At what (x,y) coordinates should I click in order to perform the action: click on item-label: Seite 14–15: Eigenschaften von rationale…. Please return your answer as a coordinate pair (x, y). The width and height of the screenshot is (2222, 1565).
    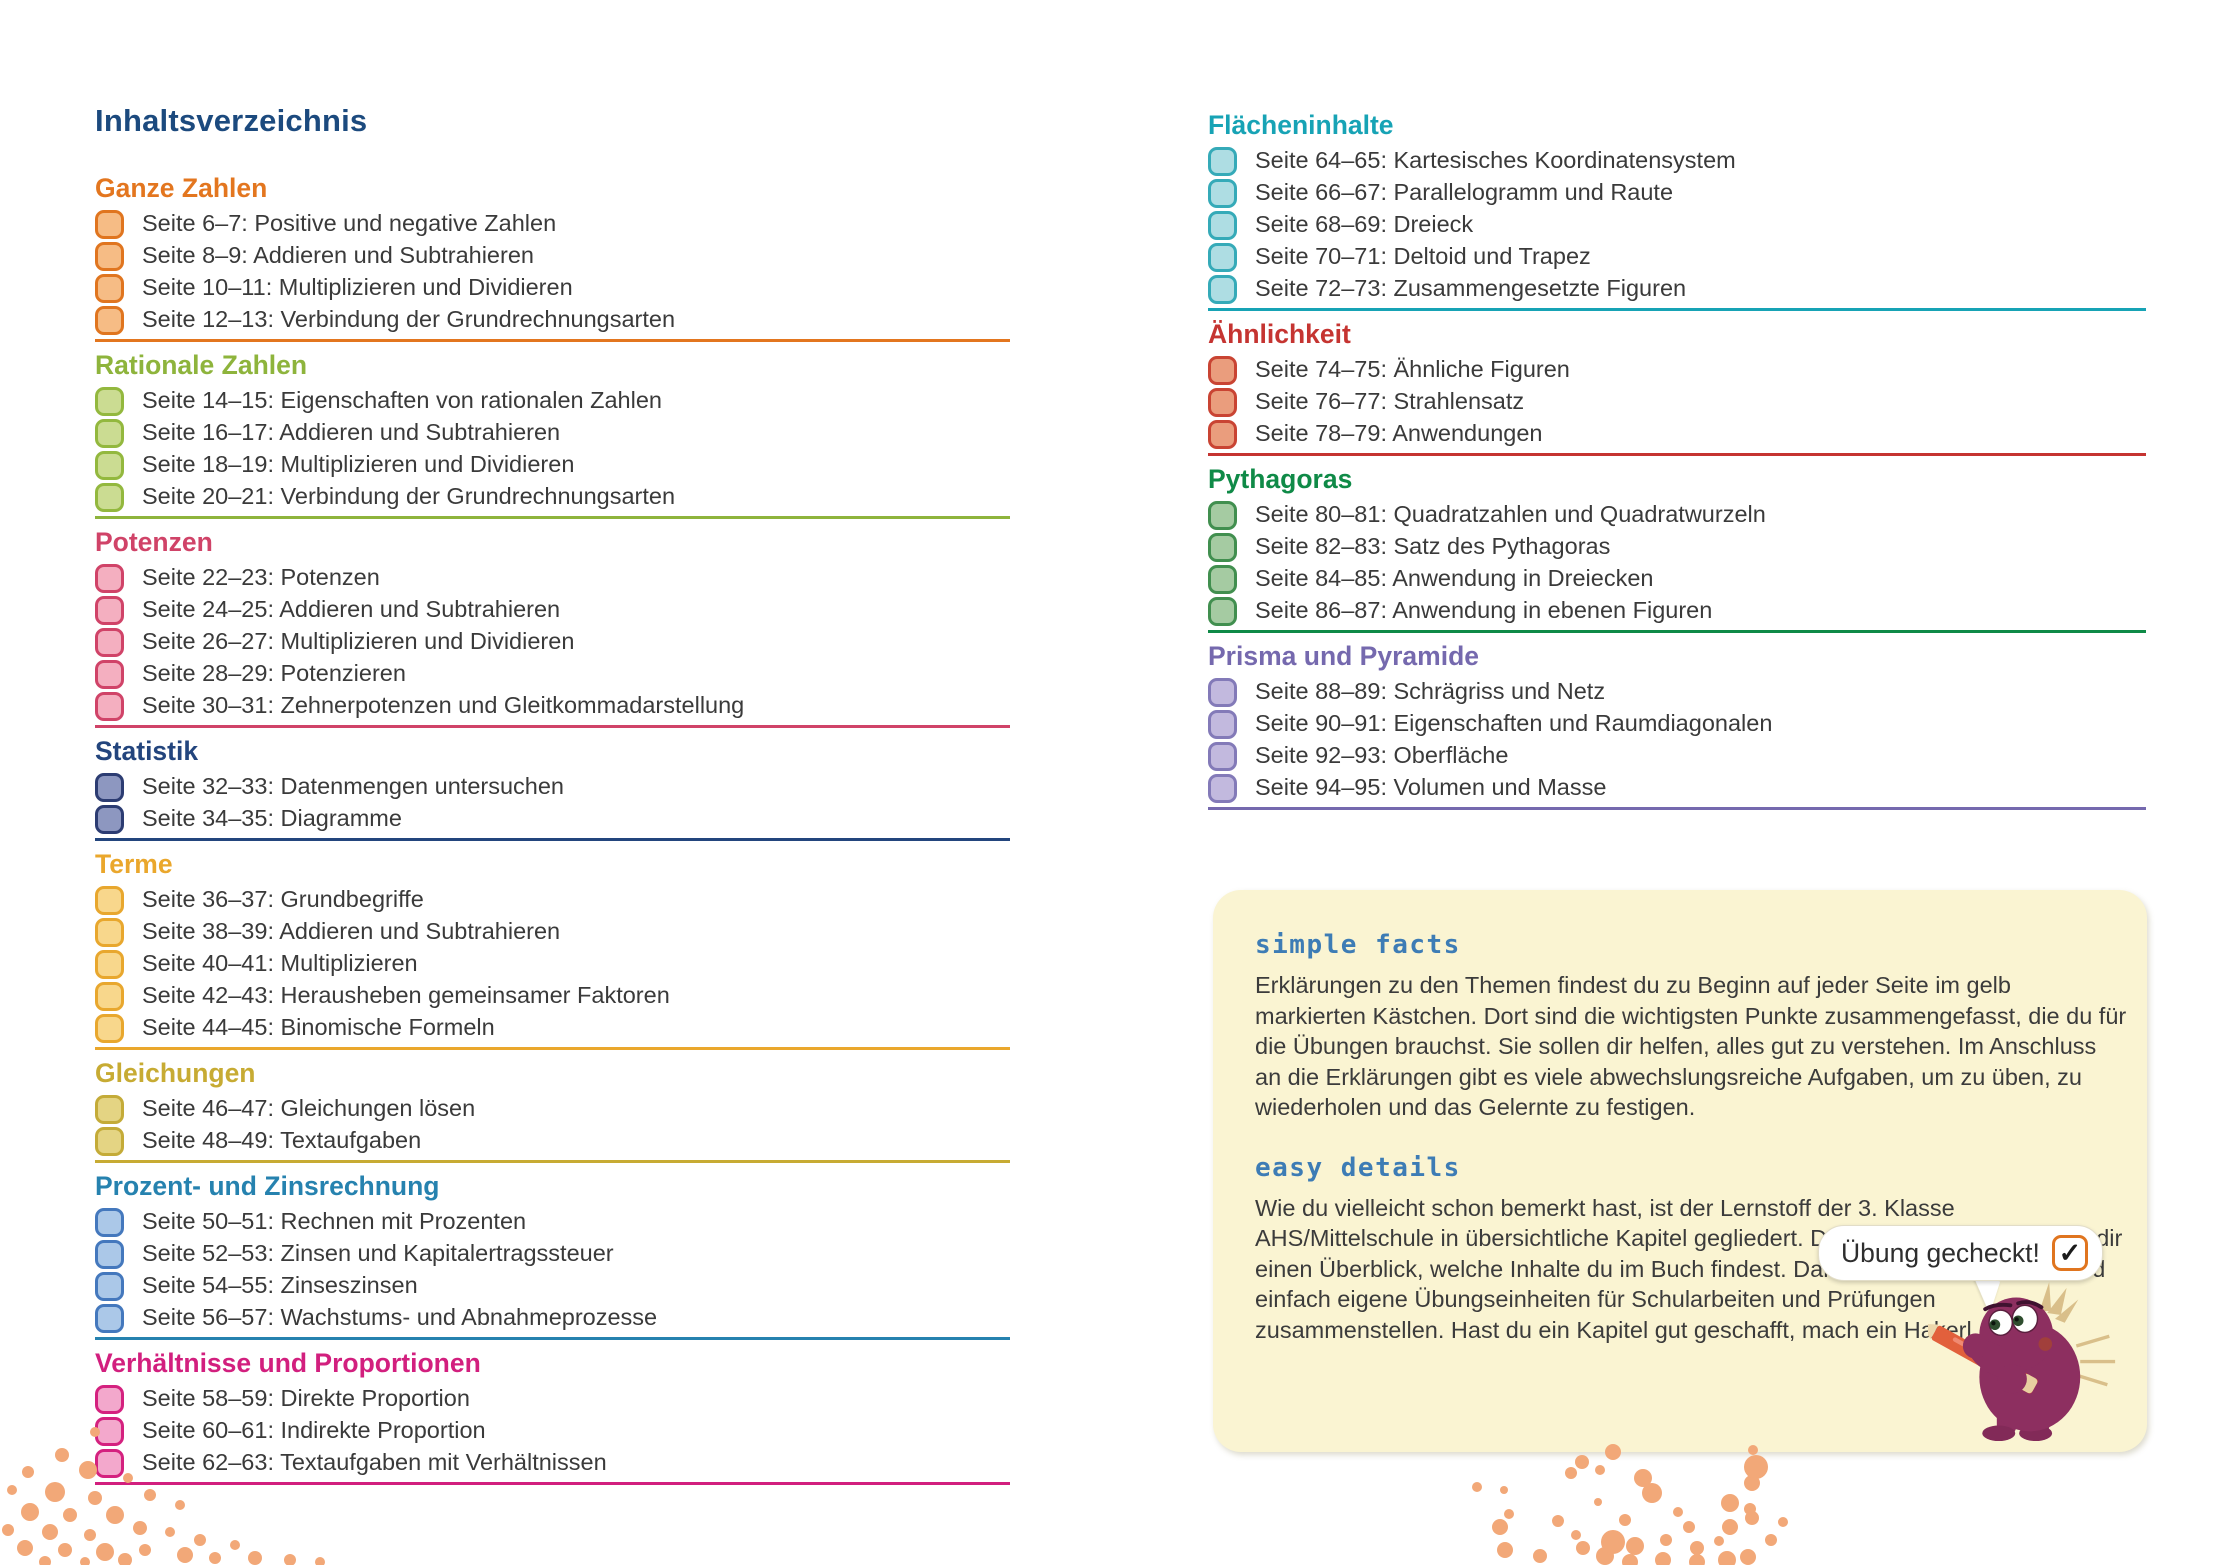
    Looking at the image, I should click on (402, 400).